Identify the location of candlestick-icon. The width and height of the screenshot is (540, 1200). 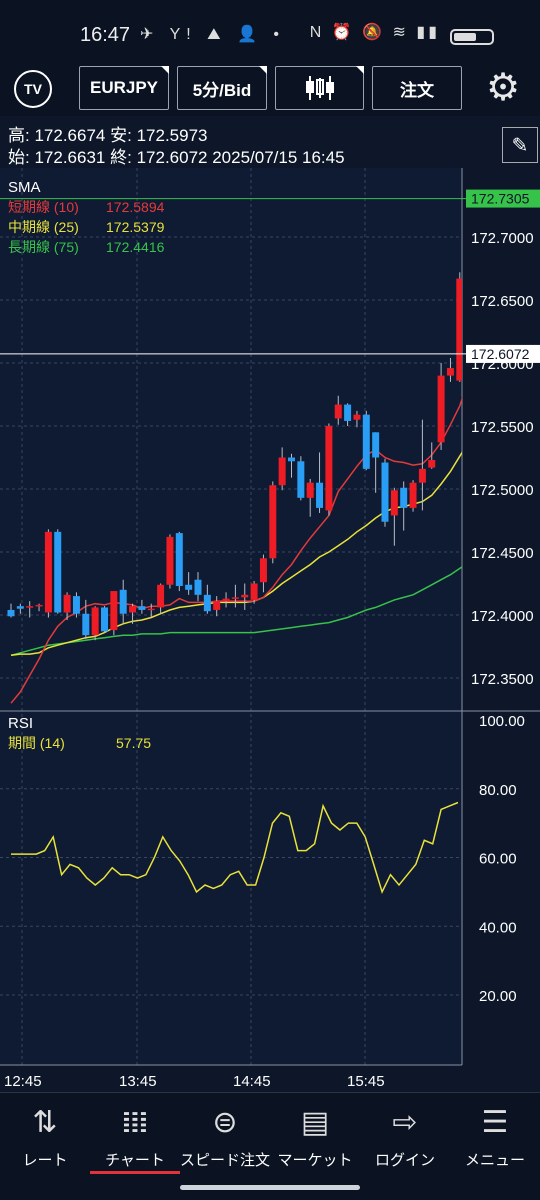
(319, 88).